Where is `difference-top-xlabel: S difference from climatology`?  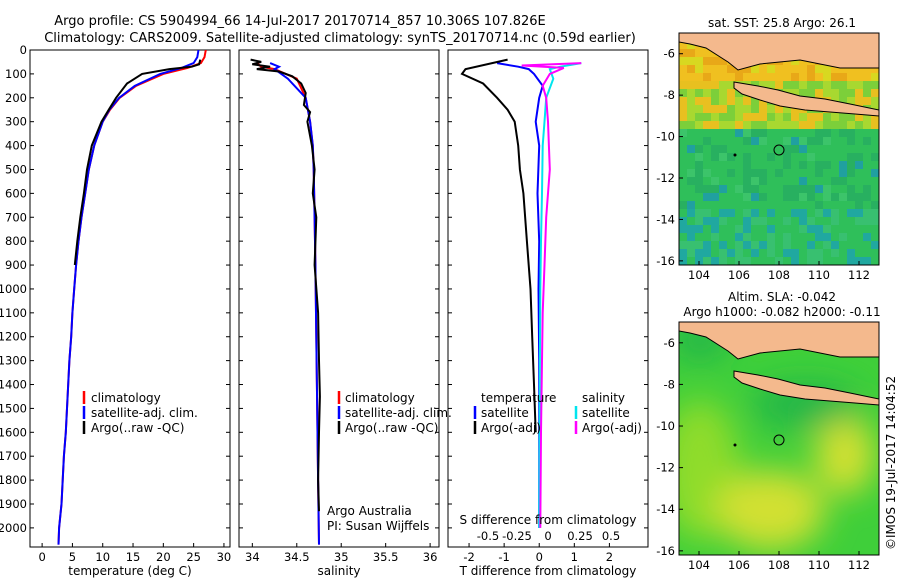 difference-top-xlabel: S difference from climatology is located at coordinates (548, 520).